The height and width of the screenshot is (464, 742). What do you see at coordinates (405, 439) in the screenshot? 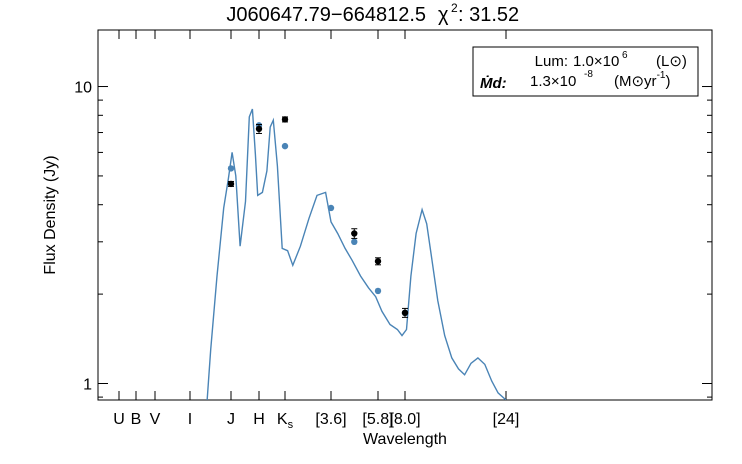
I see `x-axis-label: Wavelength` at bounding box center [405, 439].